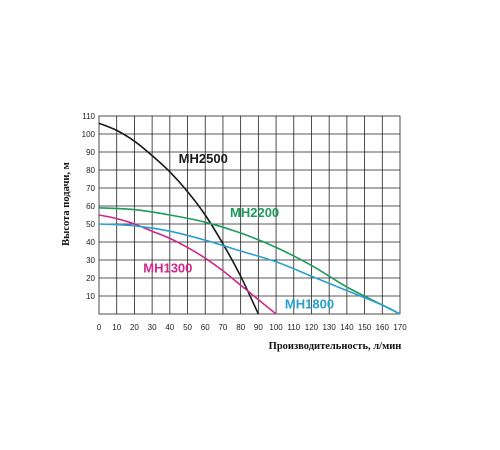 This screenshot has width=500, height=450. I want to click on x-tick-label: 170, so click(400, 327).